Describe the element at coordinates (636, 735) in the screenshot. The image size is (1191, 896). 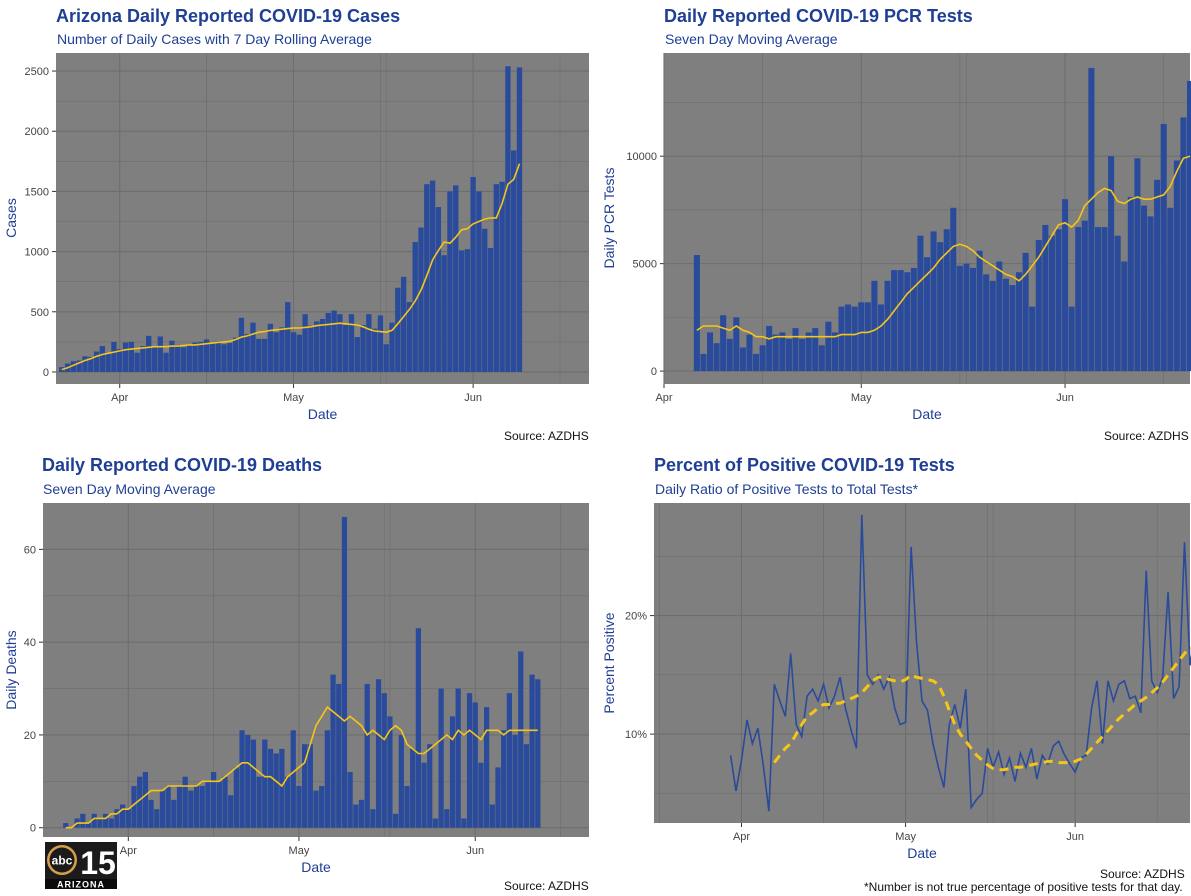
I see `positive-y-tick-label: 10%` at that location.